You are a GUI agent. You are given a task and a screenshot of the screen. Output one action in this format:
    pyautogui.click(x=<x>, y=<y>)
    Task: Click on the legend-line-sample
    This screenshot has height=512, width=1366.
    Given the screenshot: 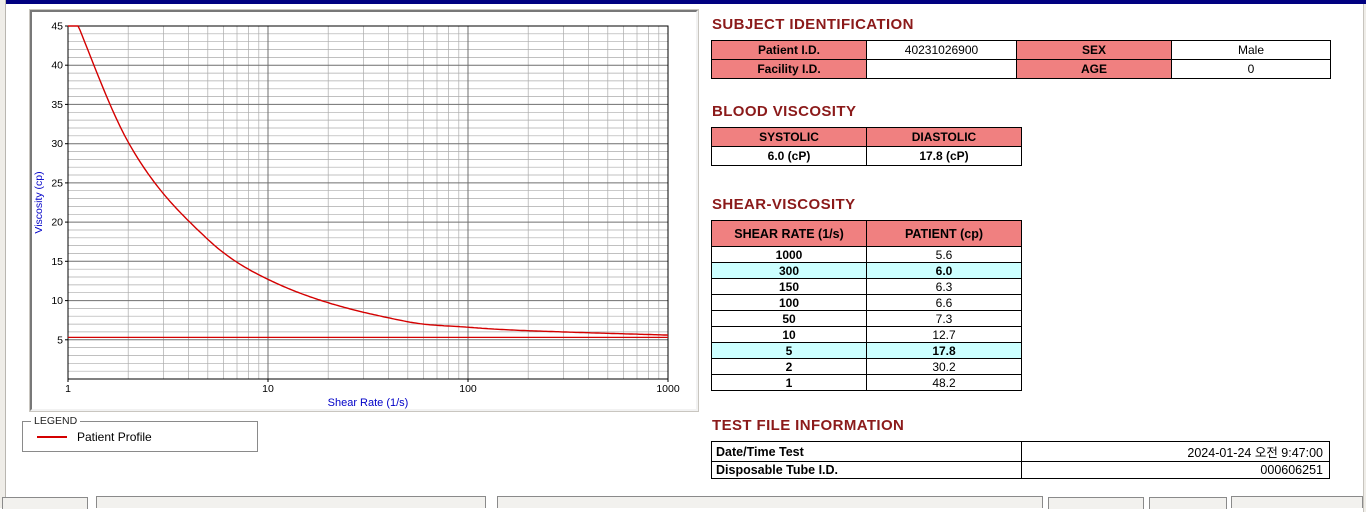 What is the action you would take?
    pyautogui.click(x=52, y=437)
    